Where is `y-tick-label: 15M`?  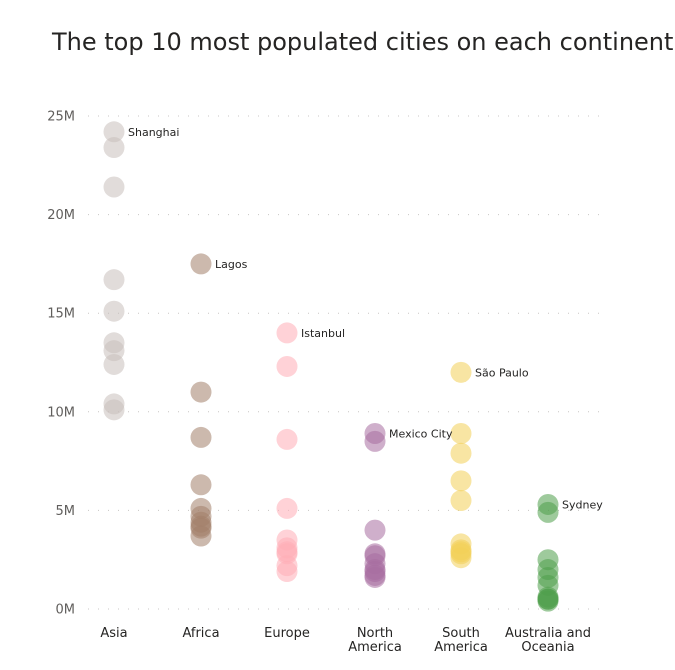 y-tick-label: 15M is located at coordinates (61, 314).